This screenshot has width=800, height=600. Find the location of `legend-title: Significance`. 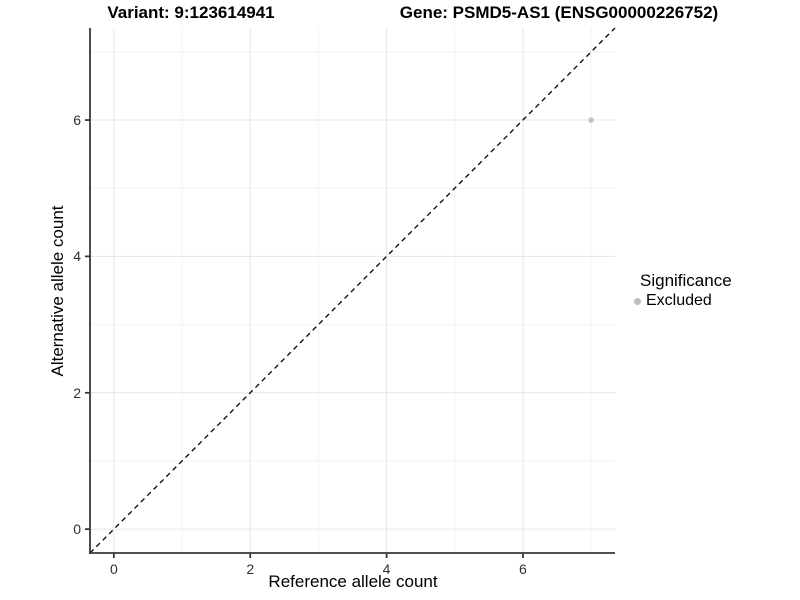

legend-title: Significance is located at coordinates (686, 280).